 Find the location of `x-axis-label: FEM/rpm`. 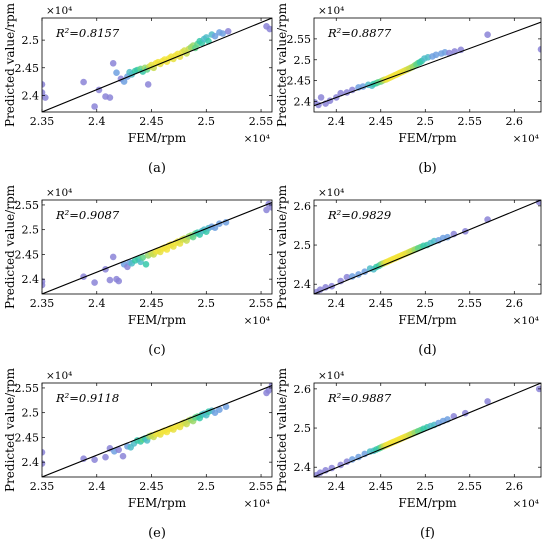

x-axis-label: FEM/rpm is located at coordinates (157, 320).